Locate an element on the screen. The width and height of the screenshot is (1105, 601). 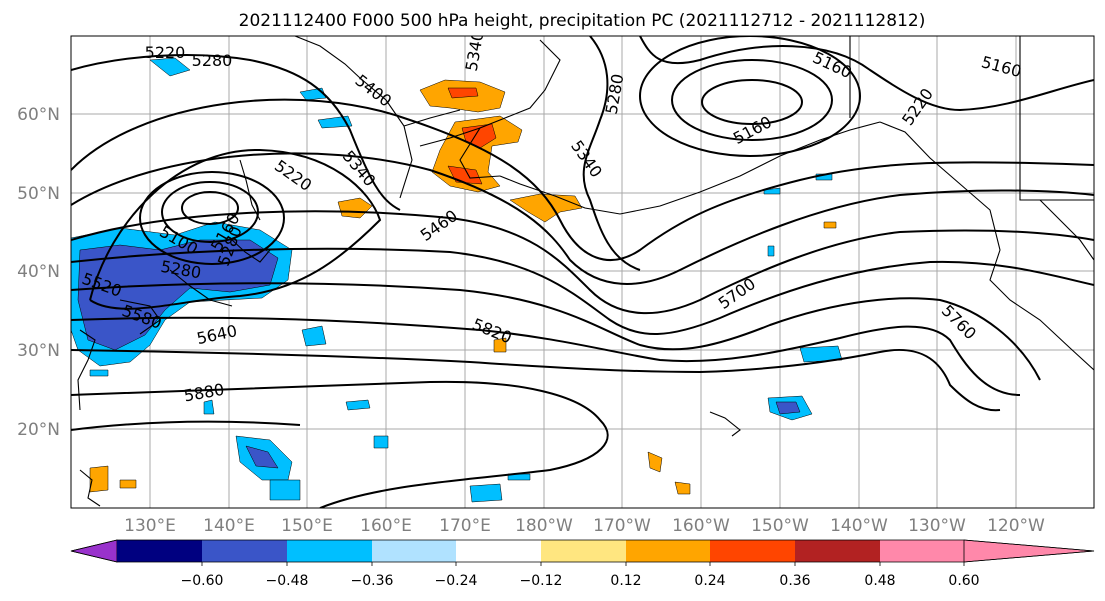
colorbar-tick-label: −0.48 is located at coordinates (287, 581).